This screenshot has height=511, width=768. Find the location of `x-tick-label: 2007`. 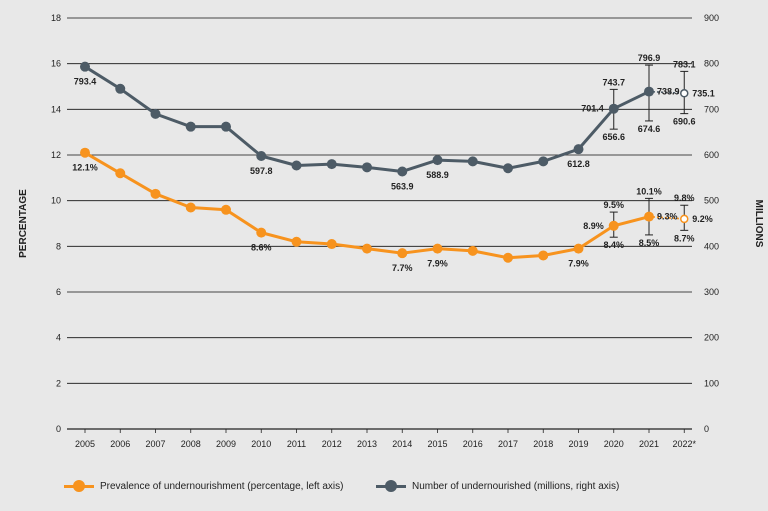

x-tick-label: 2007 is located at coordinates (155, 444).